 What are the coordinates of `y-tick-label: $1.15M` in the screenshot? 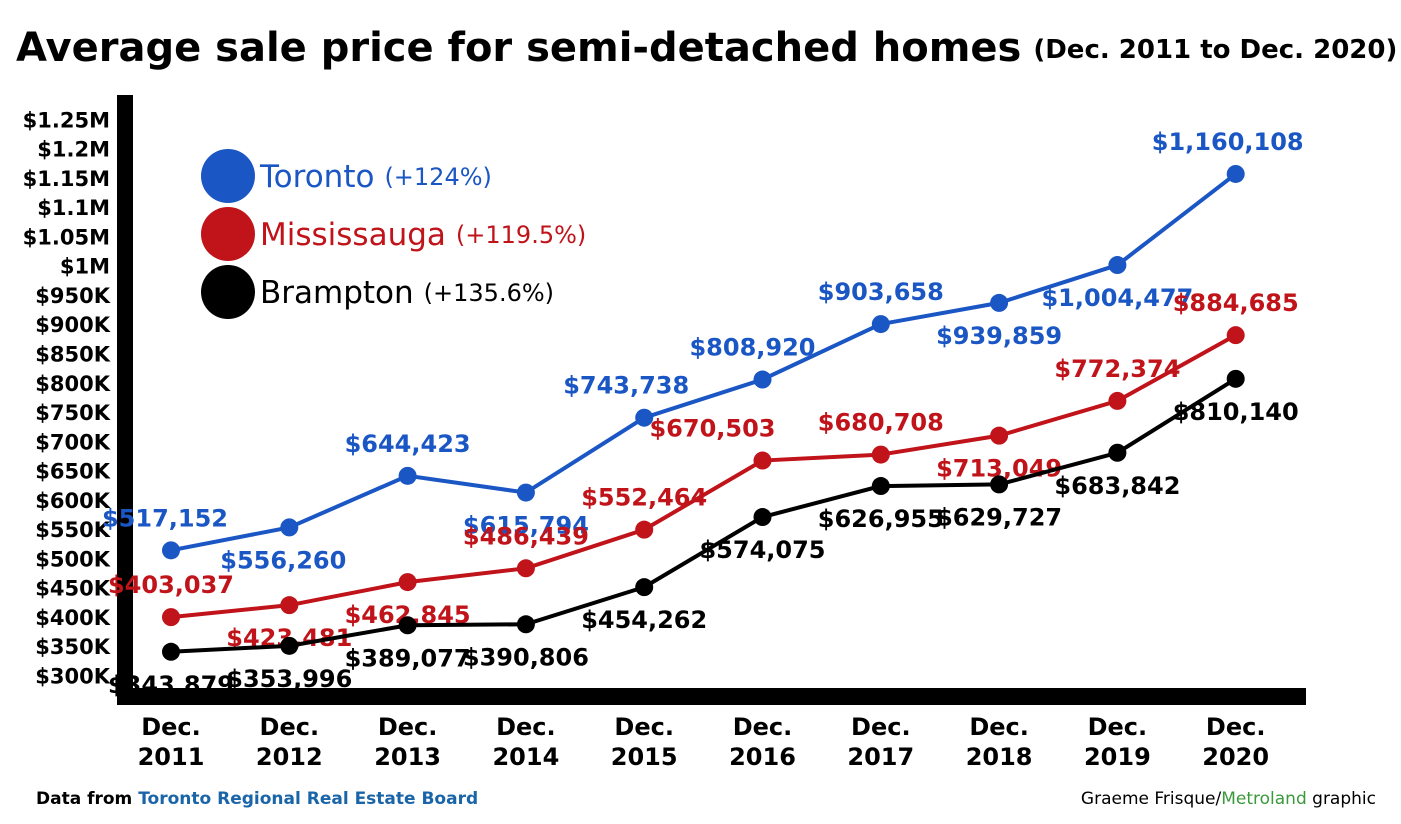 It's located at (66, 179).